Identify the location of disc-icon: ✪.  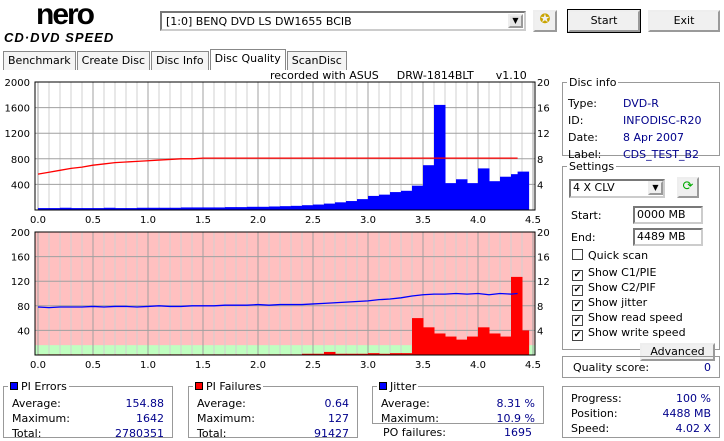
(545, 19).